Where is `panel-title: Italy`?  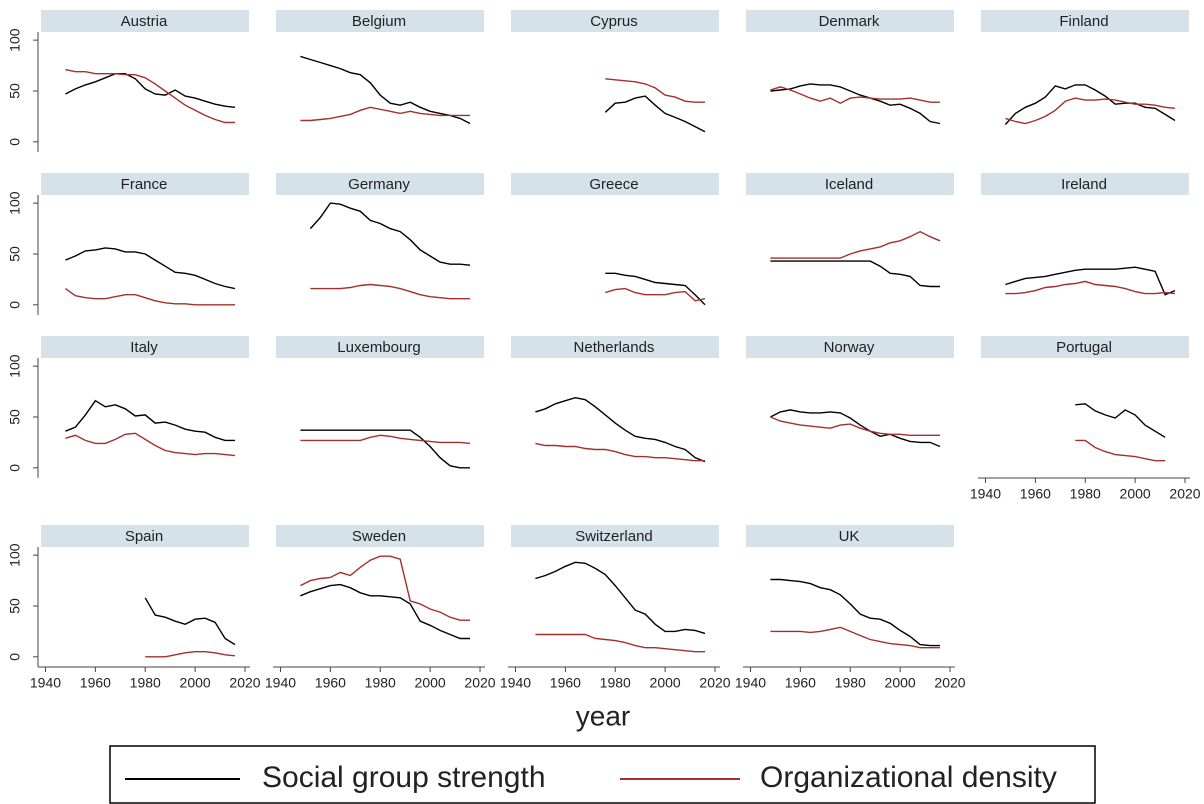 panel-title: Italy is located at coordinates (144, 347).